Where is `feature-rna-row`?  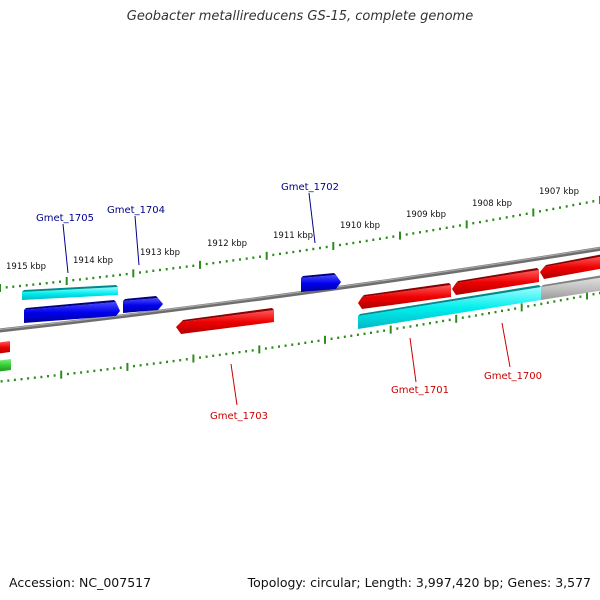
feature-rna-row is located at coordinates (449, 307).